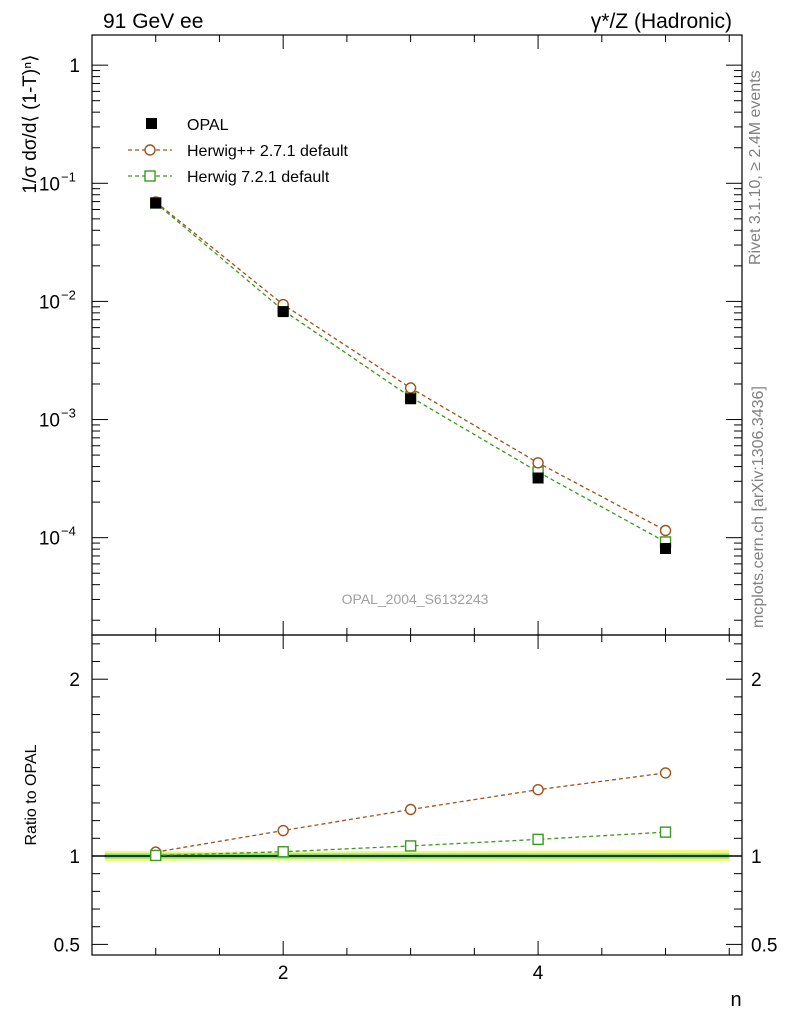 The image size is (786, 1024). Describe the element at coordinates (755, 167) in the screenshot. I see `rivet-label: Rivet 3.1.10, ≥ 2.4M events` at that location.